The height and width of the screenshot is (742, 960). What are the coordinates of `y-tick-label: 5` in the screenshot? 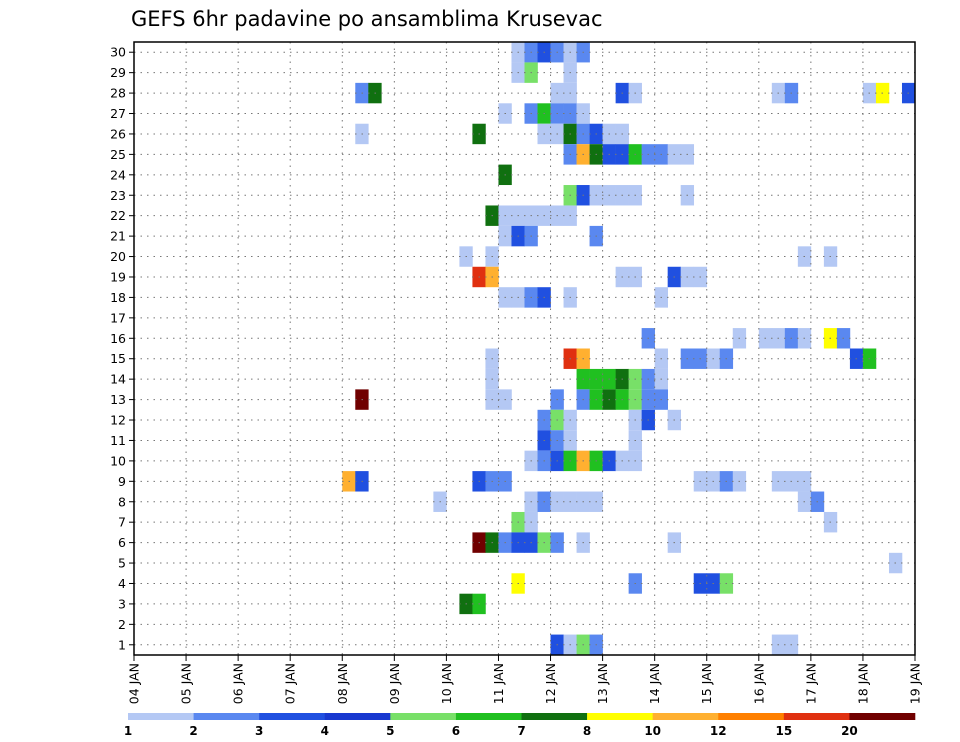 It's located at (122, 563).